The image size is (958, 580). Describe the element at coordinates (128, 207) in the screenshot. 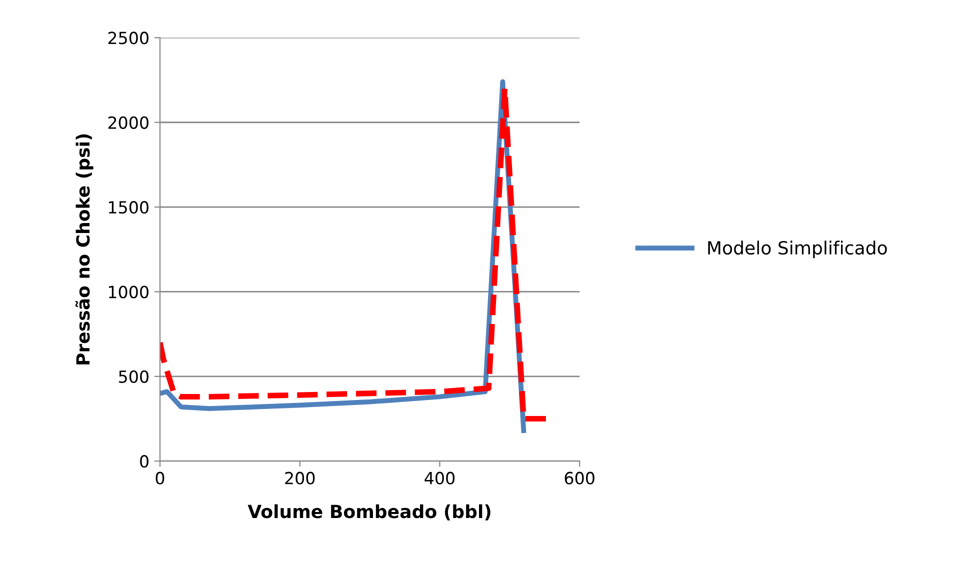

I see `y-tick-label: 1500` at that location.